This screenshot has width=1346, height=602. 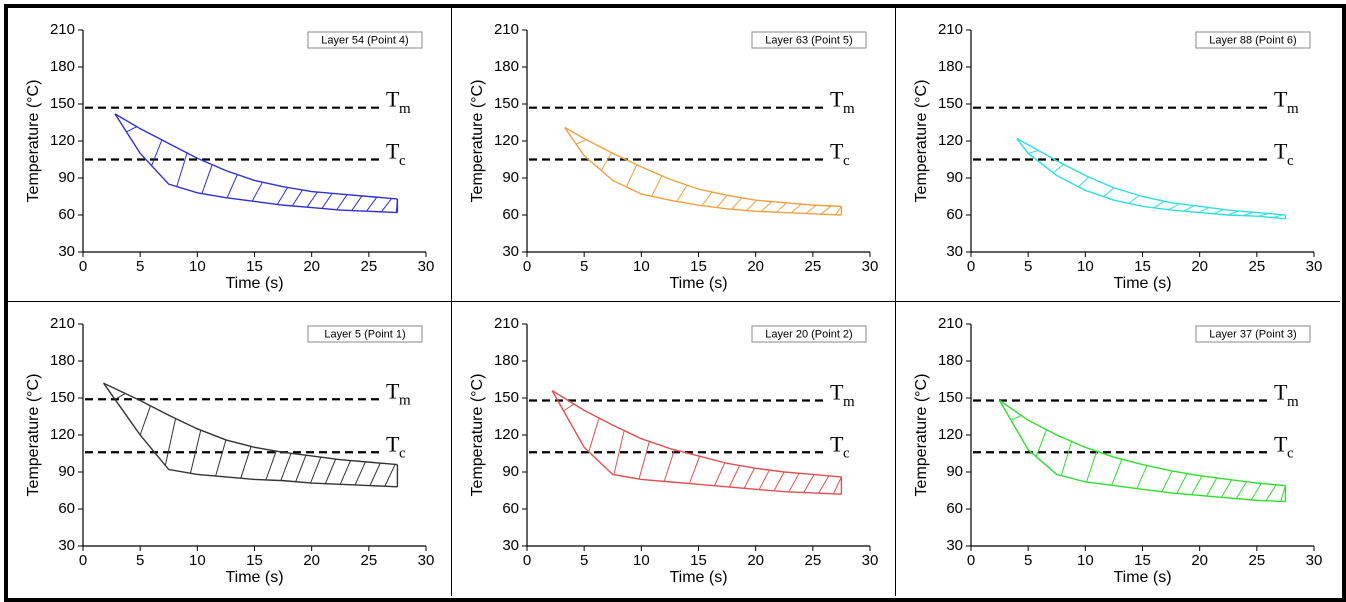 I want to click on chart-title: Layer 37 (Point 3), so click(x=1252, y=334).